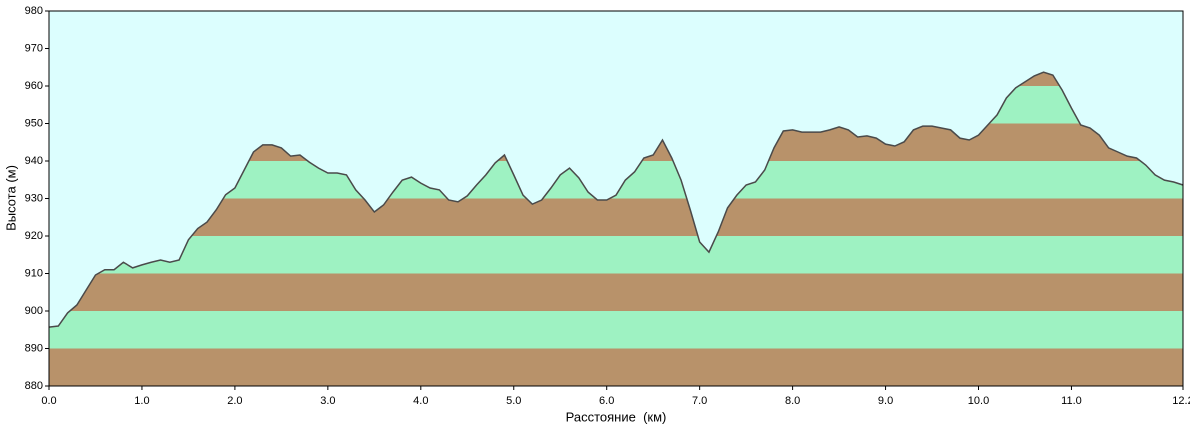 The image size is (1190, 429). Describe the element at coordinates (141, 401) in the screenshot. I see `x-tick-label: 1.0` at that location.